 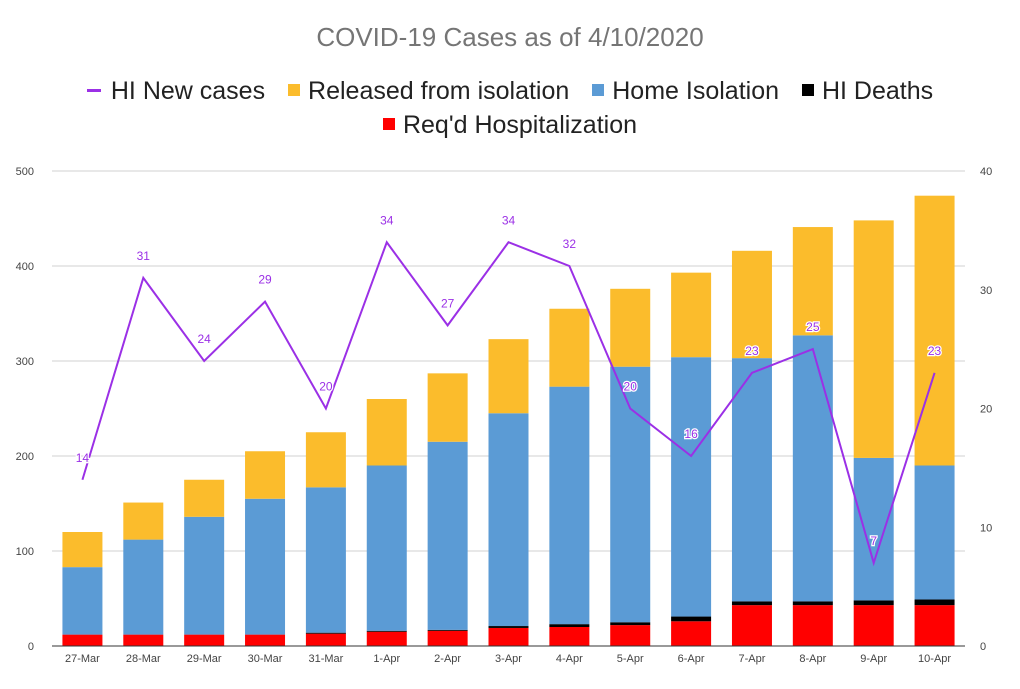 What do you see at coordinates (25, 267) in the screenshot?
I see `y-left-tick-label: 400` at bounding box center [25, 267].